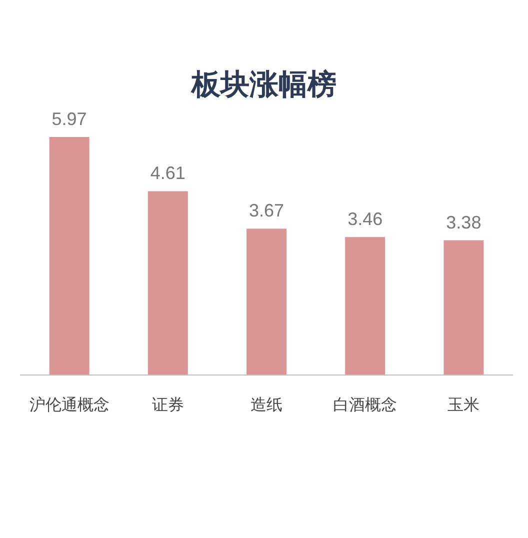 This screenshot has width=528, height=538. Describe the element at coordinates (263, 85) in the screenshot. I see `chart-title: 板块涨幅榜` at that location.